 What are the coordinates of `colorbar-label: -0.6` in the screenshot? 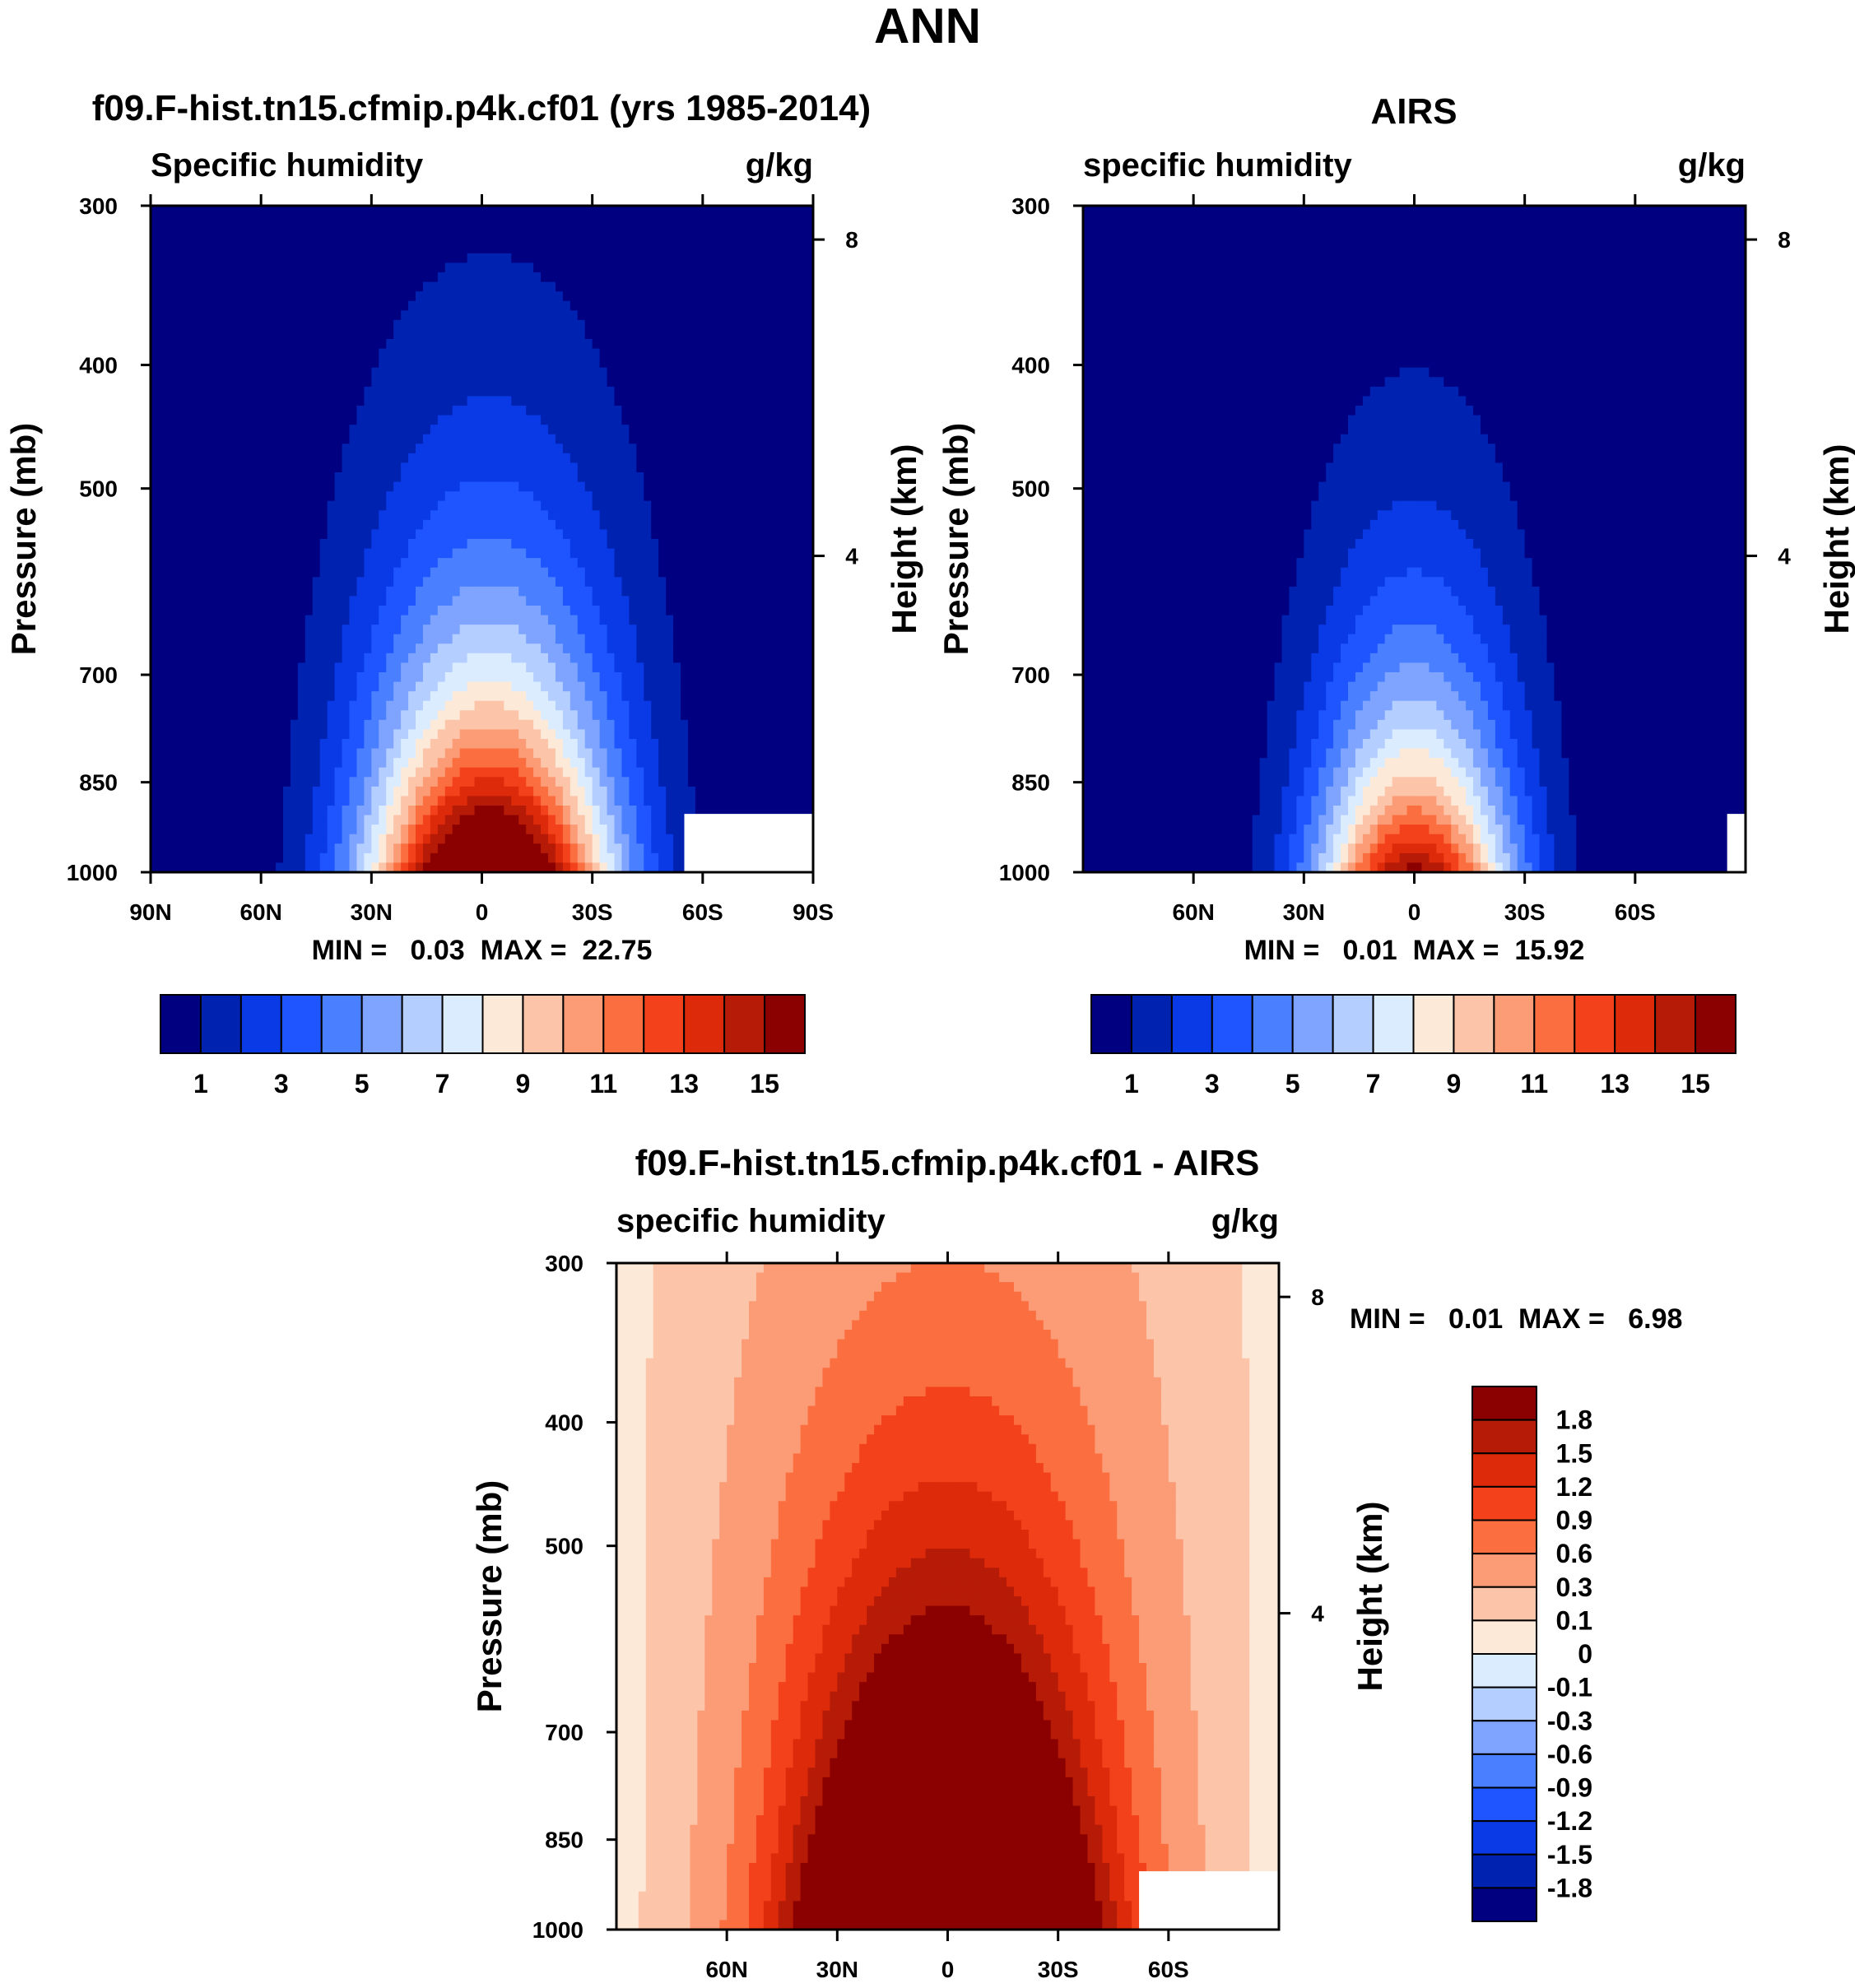 It's located at (1569, 1754).